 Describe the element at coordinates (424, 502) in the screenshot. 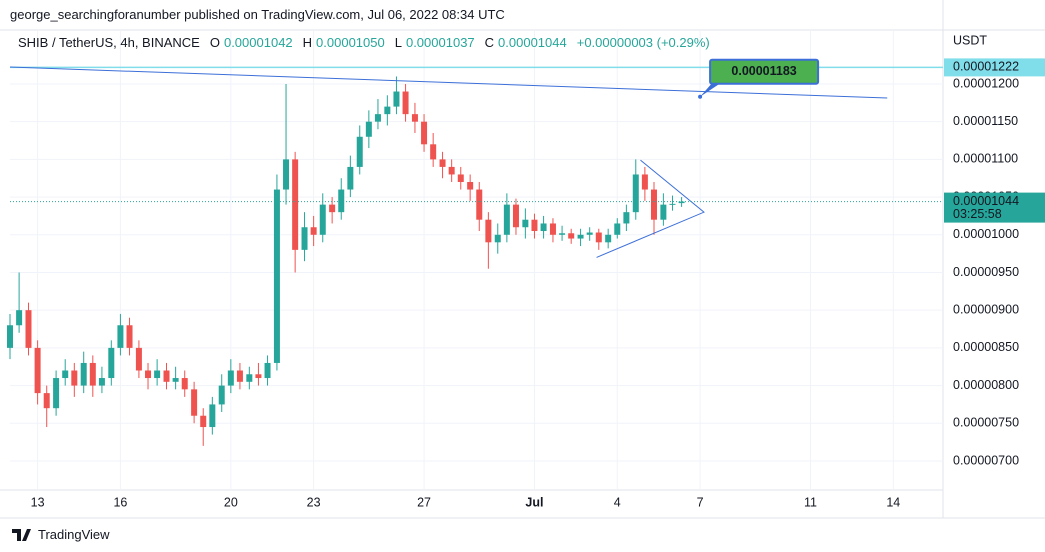

I see `x-tick-label: 27` at that location.